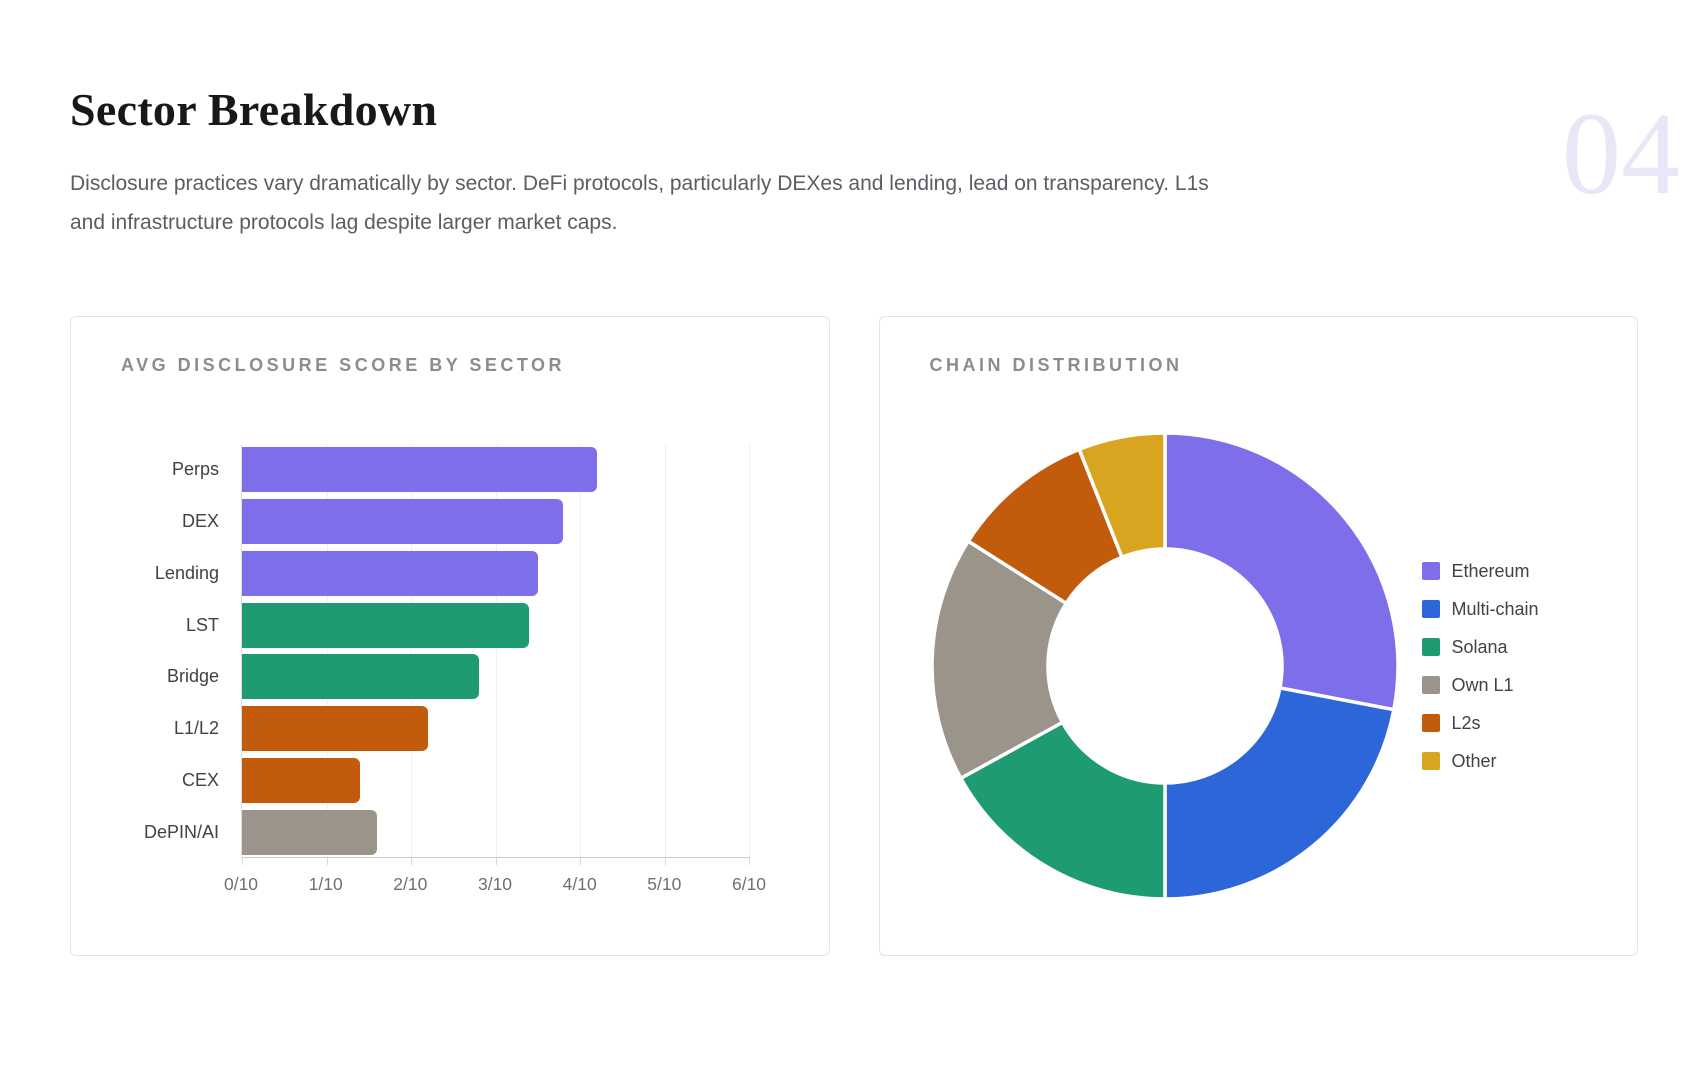  Describe the element at coordinates (579, 884) in the screenshot. I see `x-axis-label-4-10: 4/10` at that location.